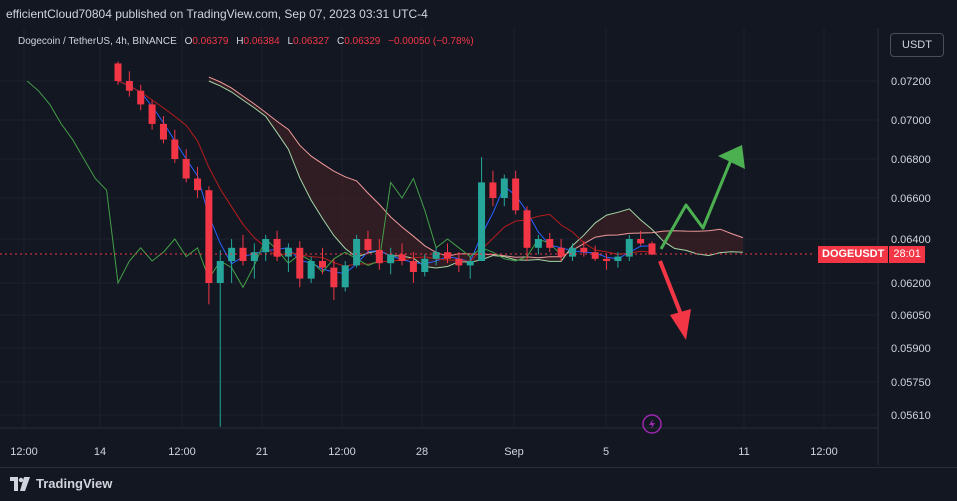  What do you see at coordinates (311, 41) in the screenshot?
I see `low-value: 0.06327` at bounding box center [311, 41].